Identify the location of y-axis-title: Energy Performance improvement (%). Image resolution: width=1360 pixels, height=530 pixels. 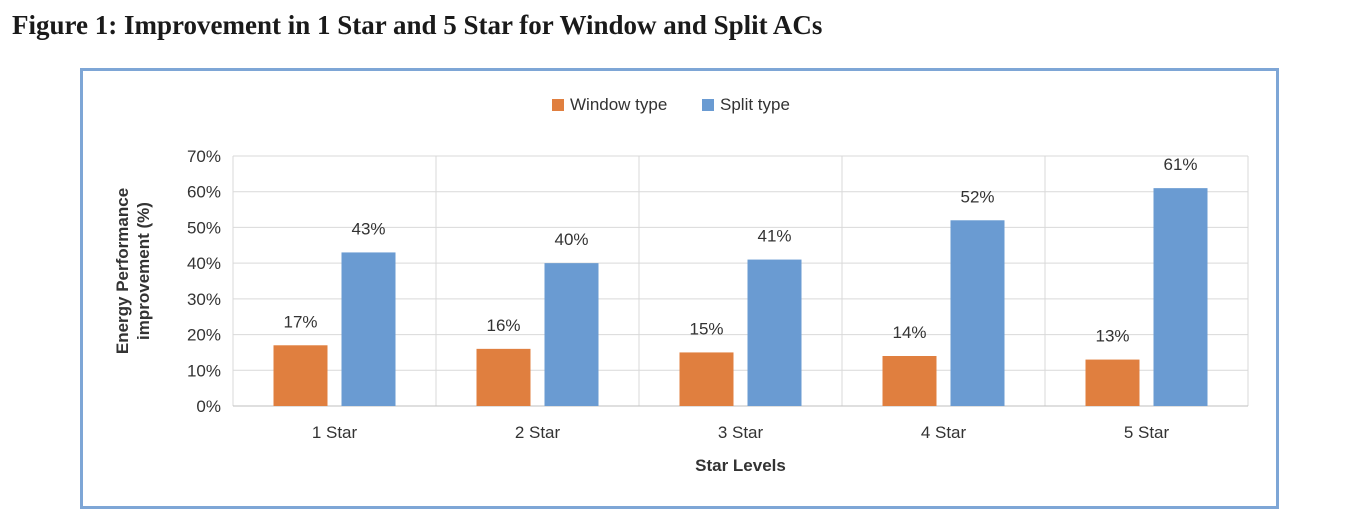
(133, 271).